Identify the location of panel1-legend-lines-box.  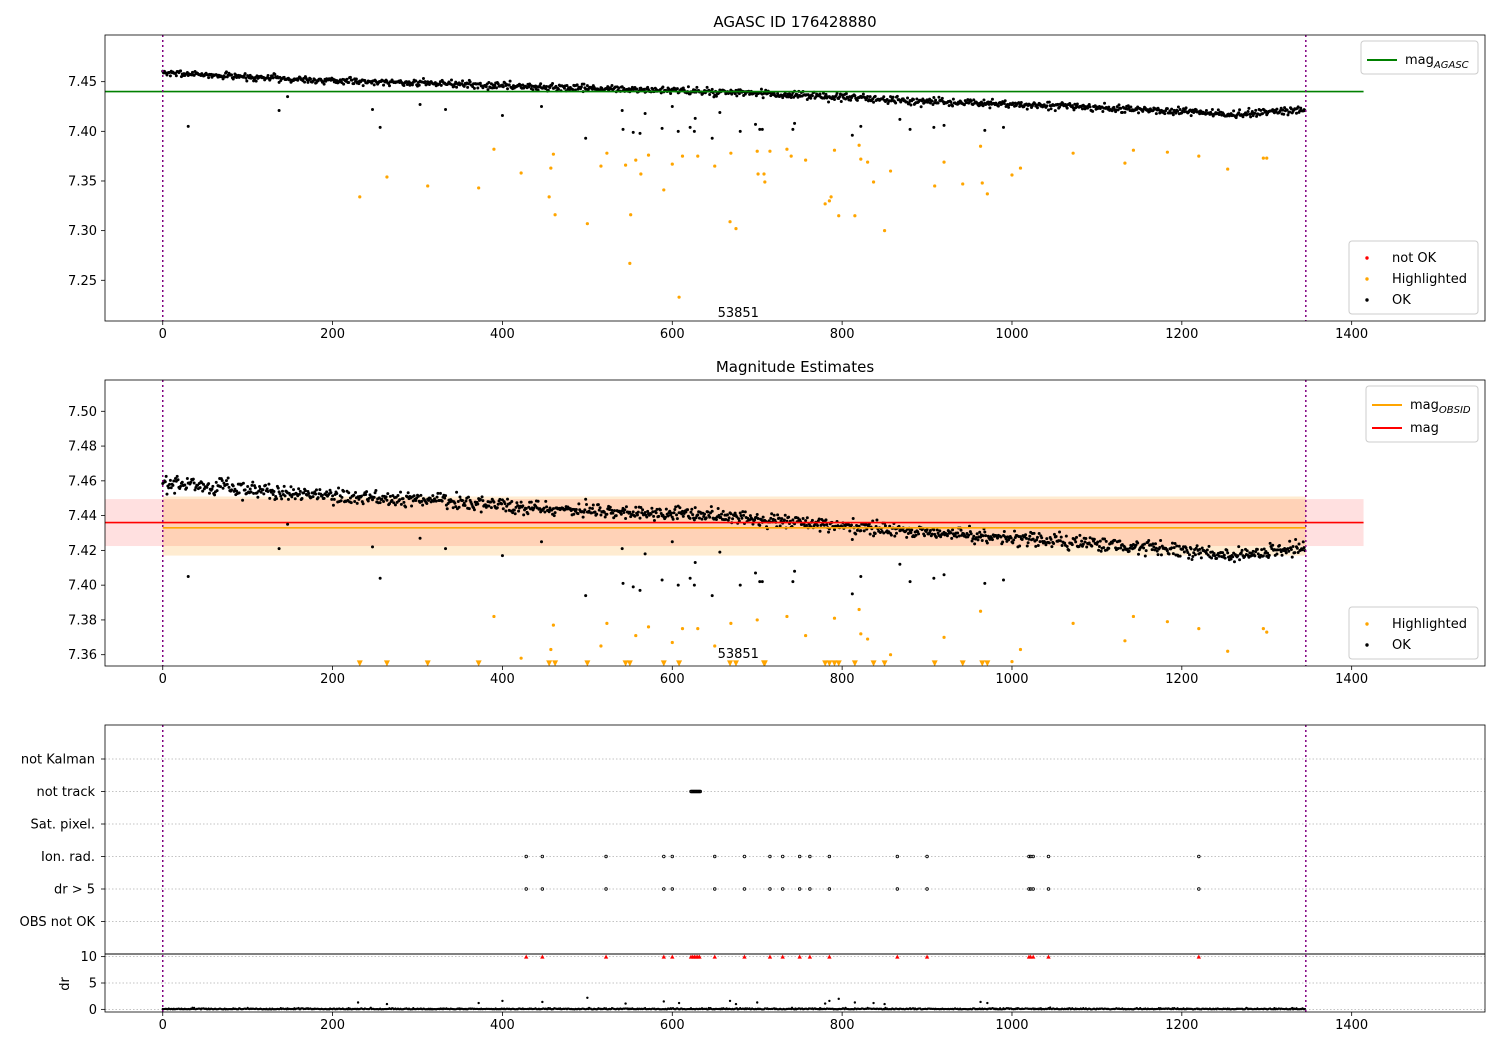
(1419, 57).